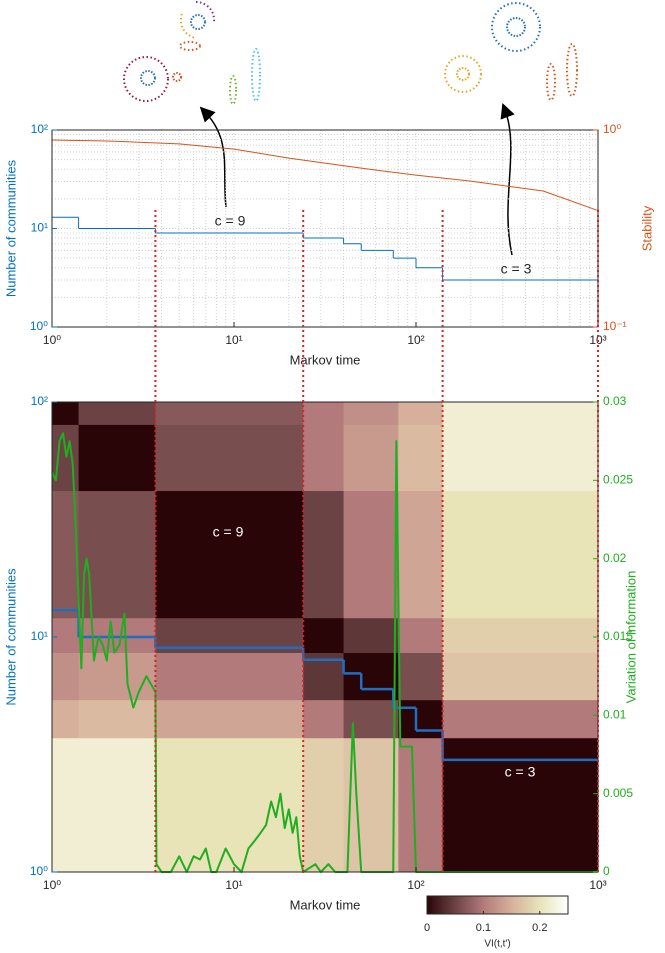 Image resolution: width=665 pixels, height=953 pixels. I want to click on colorbar-tick-label: 0, so click(427, 928).